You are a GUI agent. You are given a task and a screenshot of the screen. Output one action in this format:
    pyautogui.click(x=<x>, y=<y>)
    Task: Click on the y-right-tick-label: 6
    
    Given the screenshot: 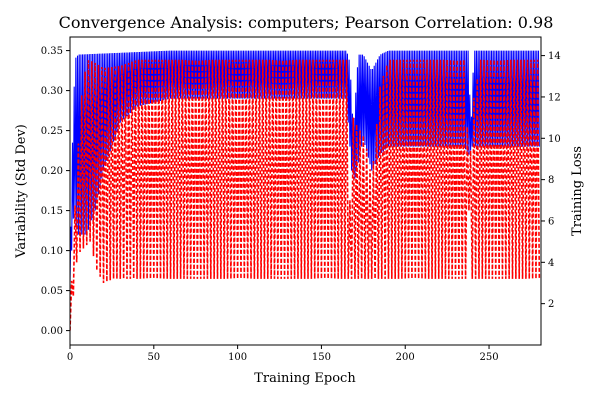 What is the action you would take?
    pyautogui.click(x=551, y=221)
    